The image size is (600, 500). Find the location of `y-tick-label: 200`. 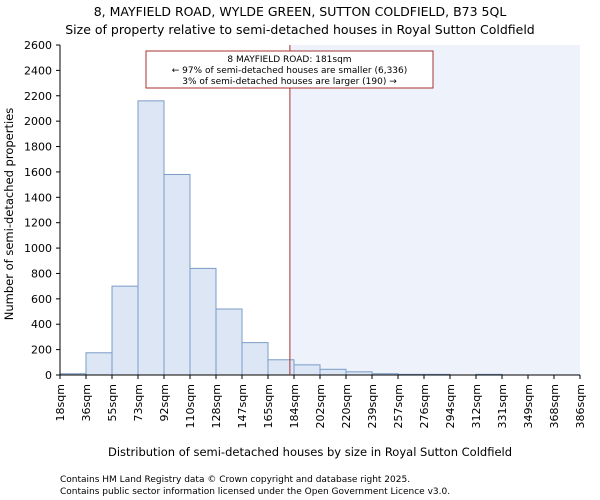

y-tick-label: 200 is located at coordinates (41, 350).